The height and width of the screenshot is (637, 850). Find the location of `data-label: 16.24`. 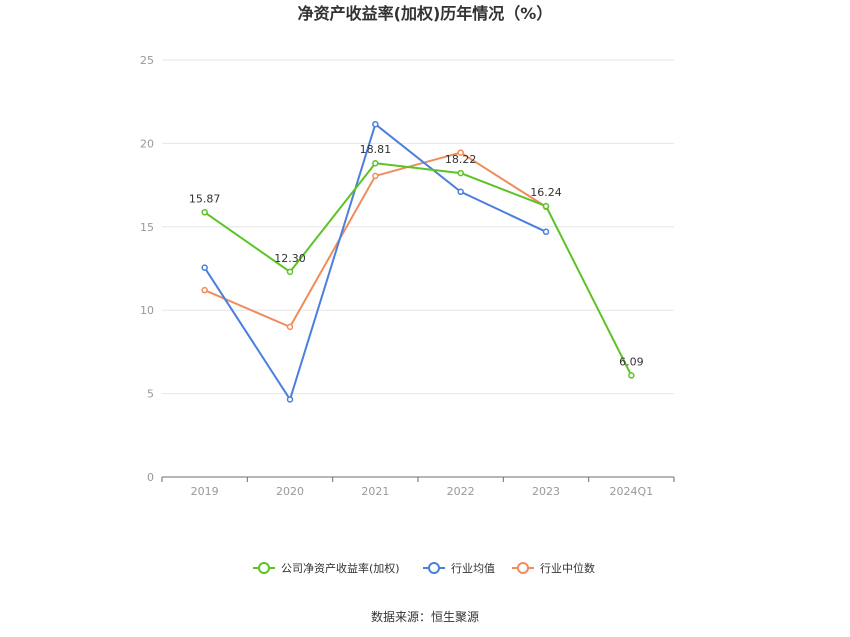

data-label: 16.24 is located at coordinates (546, 192).